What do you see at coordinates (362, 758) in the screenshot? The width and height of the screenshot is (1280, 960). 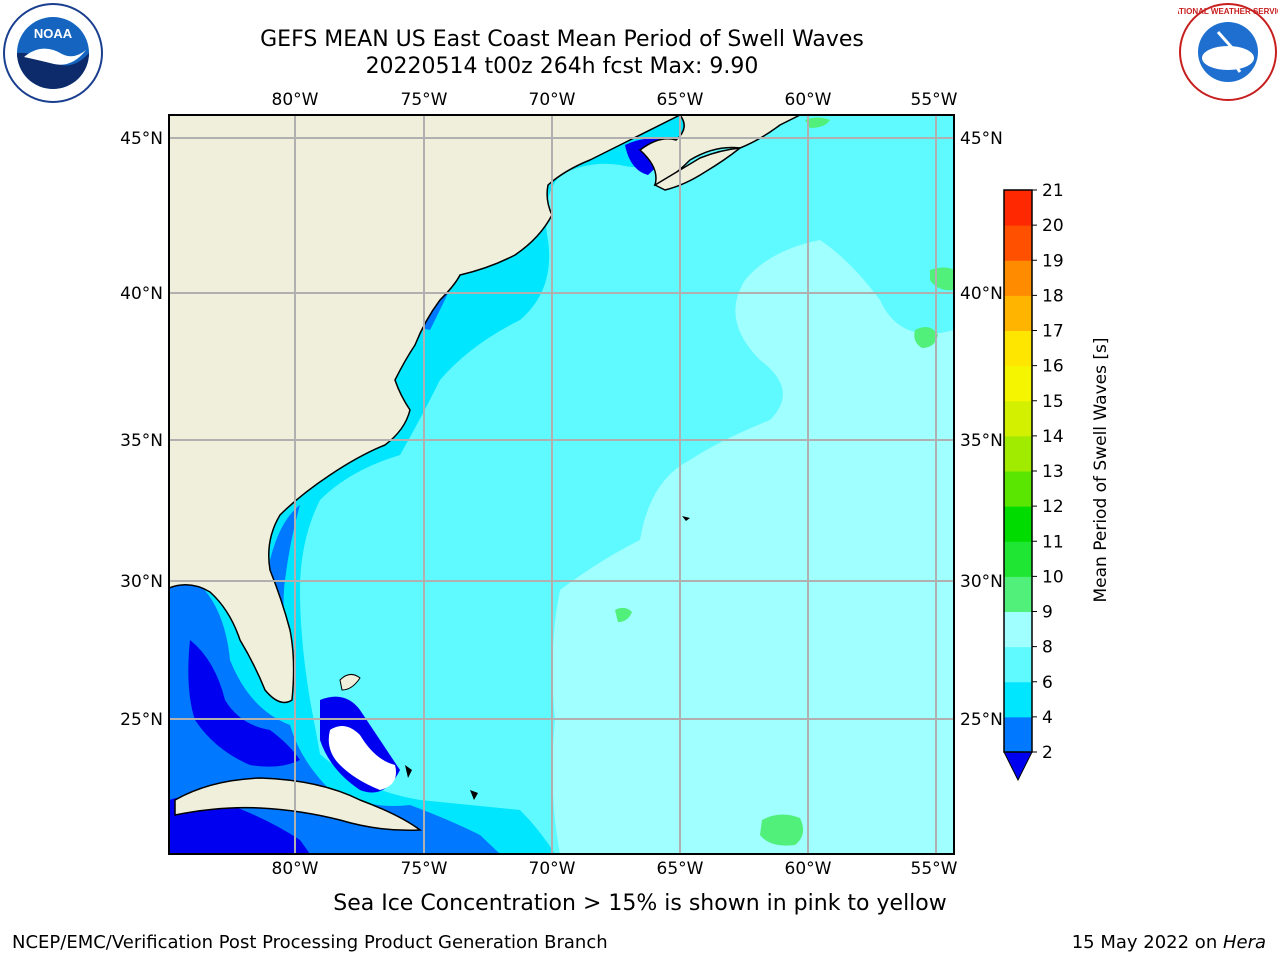 I see `bahamas-banks` at bounding box center [362, 758].